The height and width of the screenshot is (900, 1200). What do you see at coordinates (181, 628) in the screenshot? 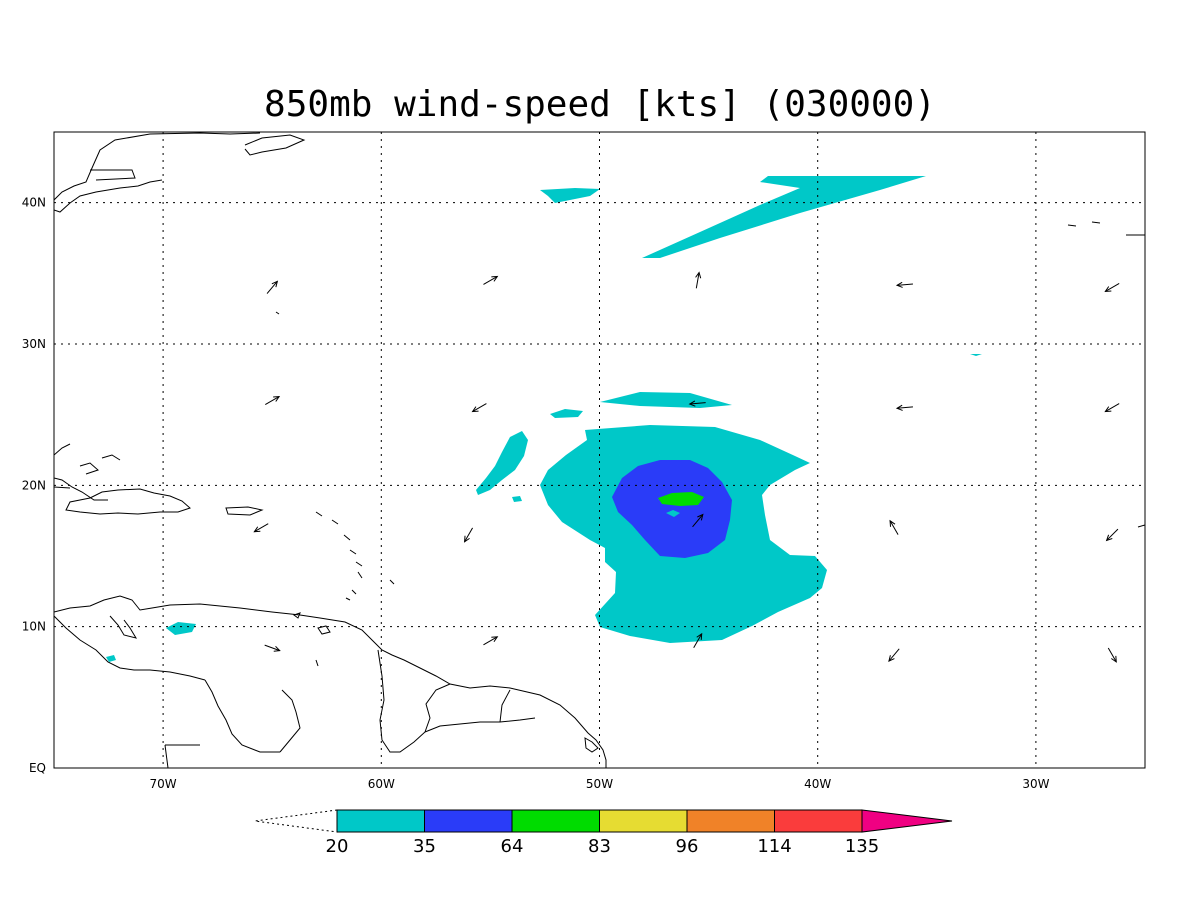
I see `wind-patch-caribbean` at bounding box center [181, 628].